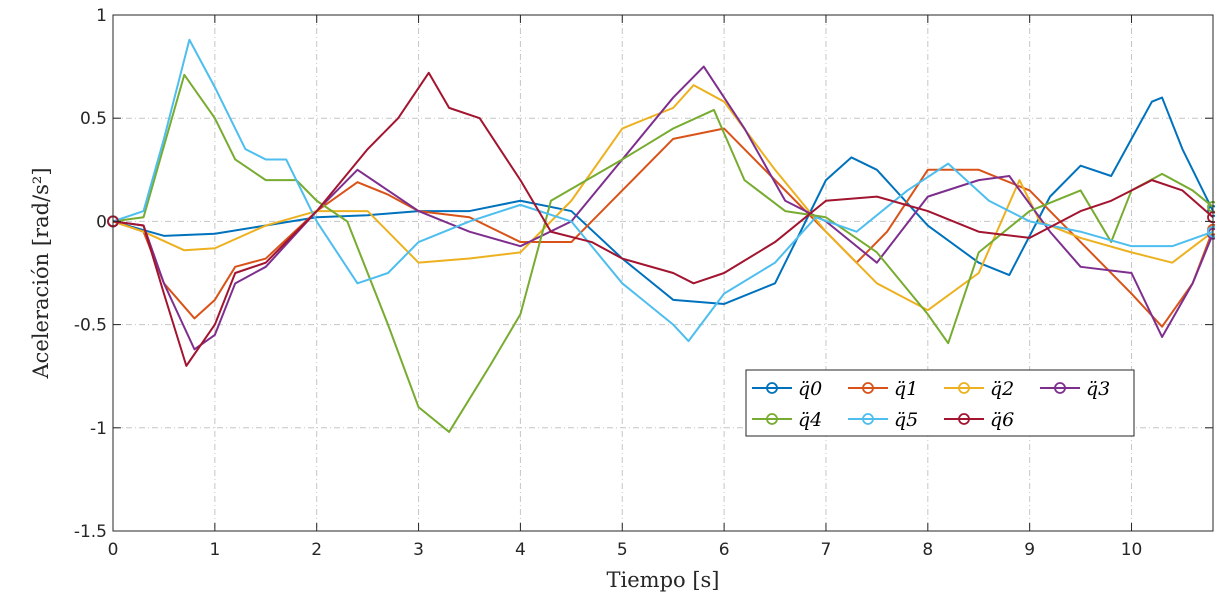  I want to click on x-tick-label: 10, so click(1132, 550).